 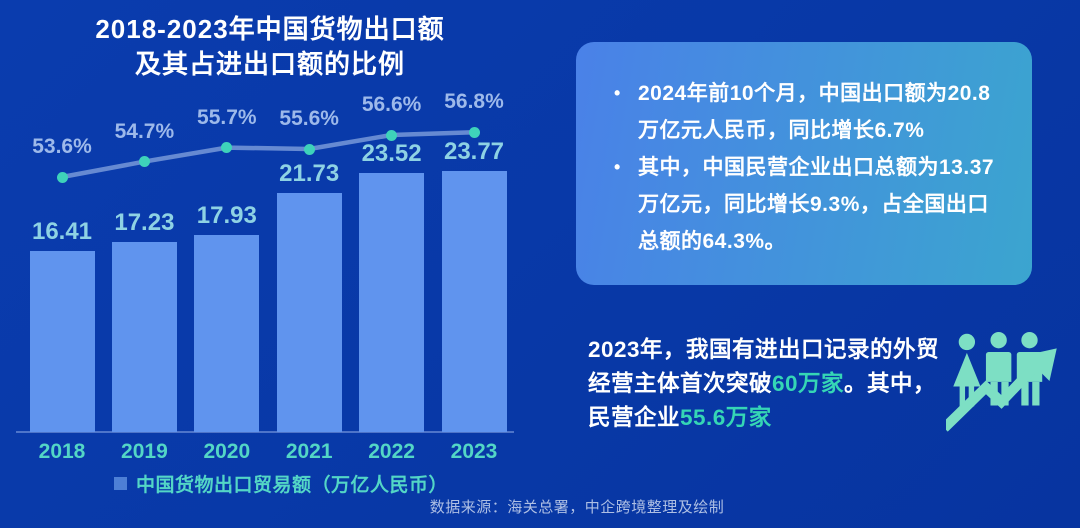 What do you see at coordinates (474, 132) in the screenshot?
I see `line-point-2023` at bounding box center [474, 132].